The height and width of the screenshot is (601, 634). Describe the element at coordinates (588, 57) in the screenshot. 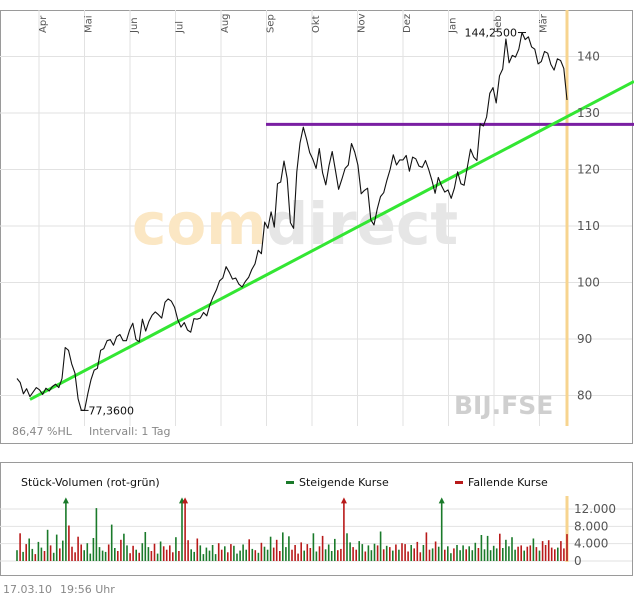

I see `price-axis-tick: 140` at that location.